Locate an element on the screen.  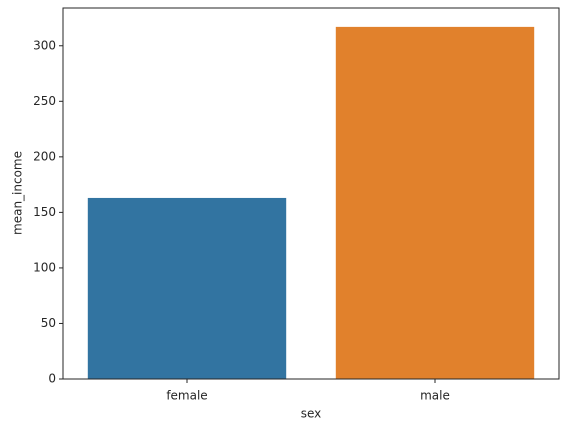
y-tick-label: 300 is located at coordinates (44, 45).